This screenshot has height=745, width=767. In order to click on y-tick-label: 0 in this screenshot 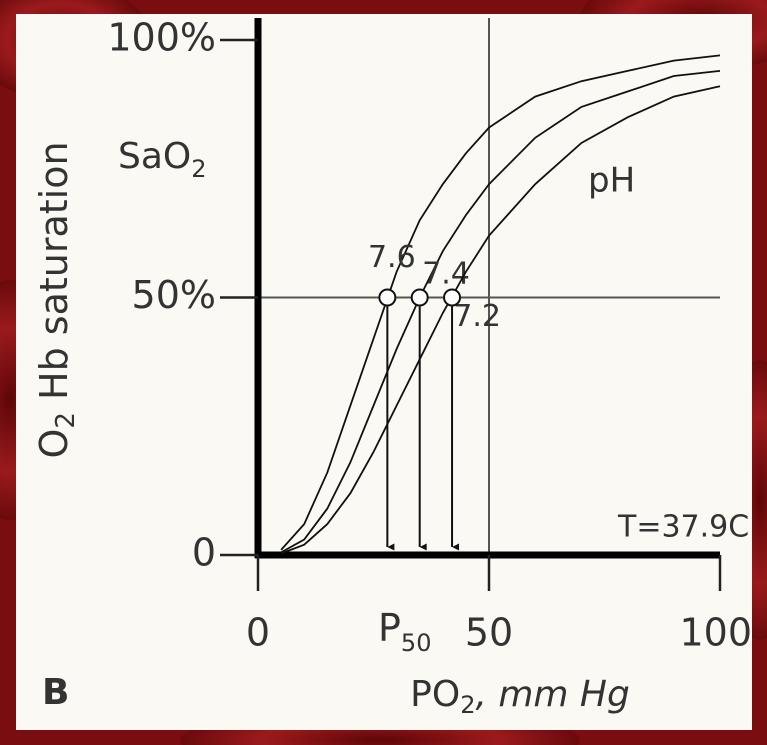, I will do `click(204, 553)`.